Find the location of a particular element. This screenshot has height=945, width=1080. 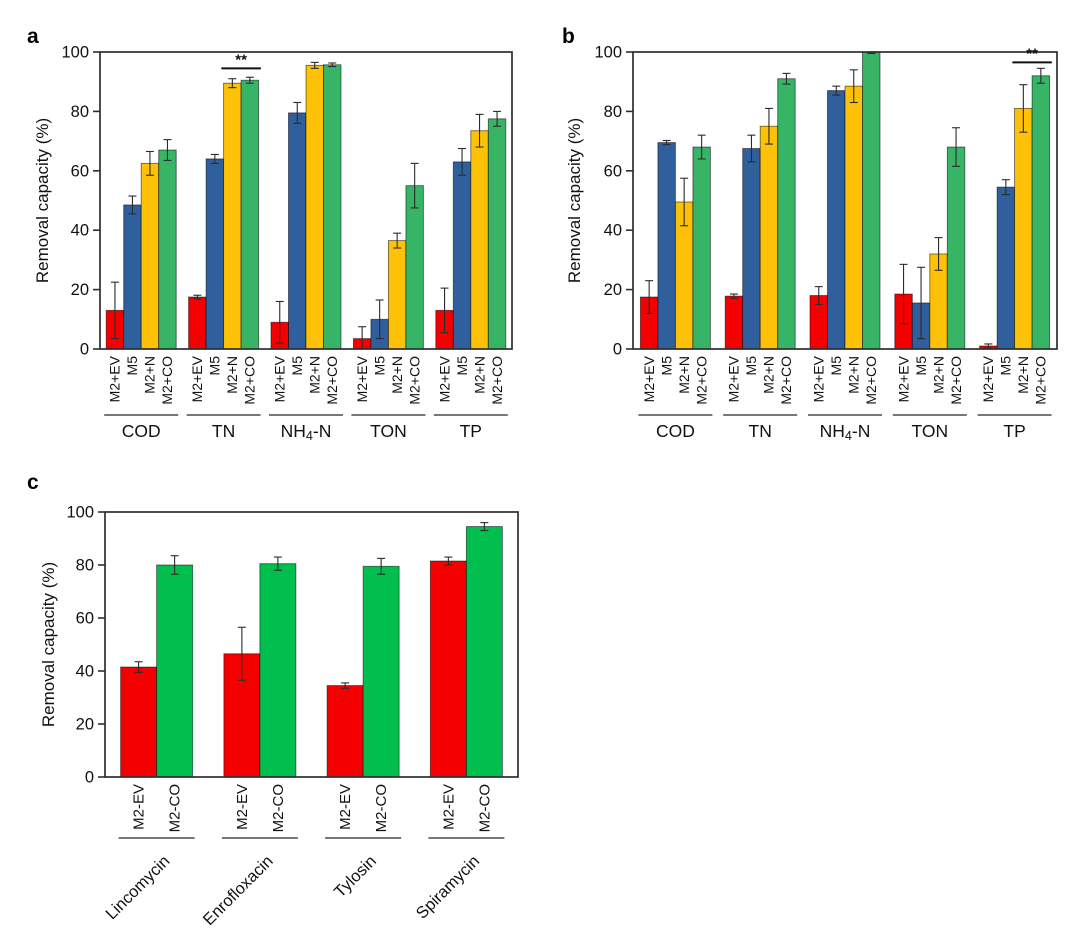

bar-M2+N-TP is located at coordinates (1023, 228).